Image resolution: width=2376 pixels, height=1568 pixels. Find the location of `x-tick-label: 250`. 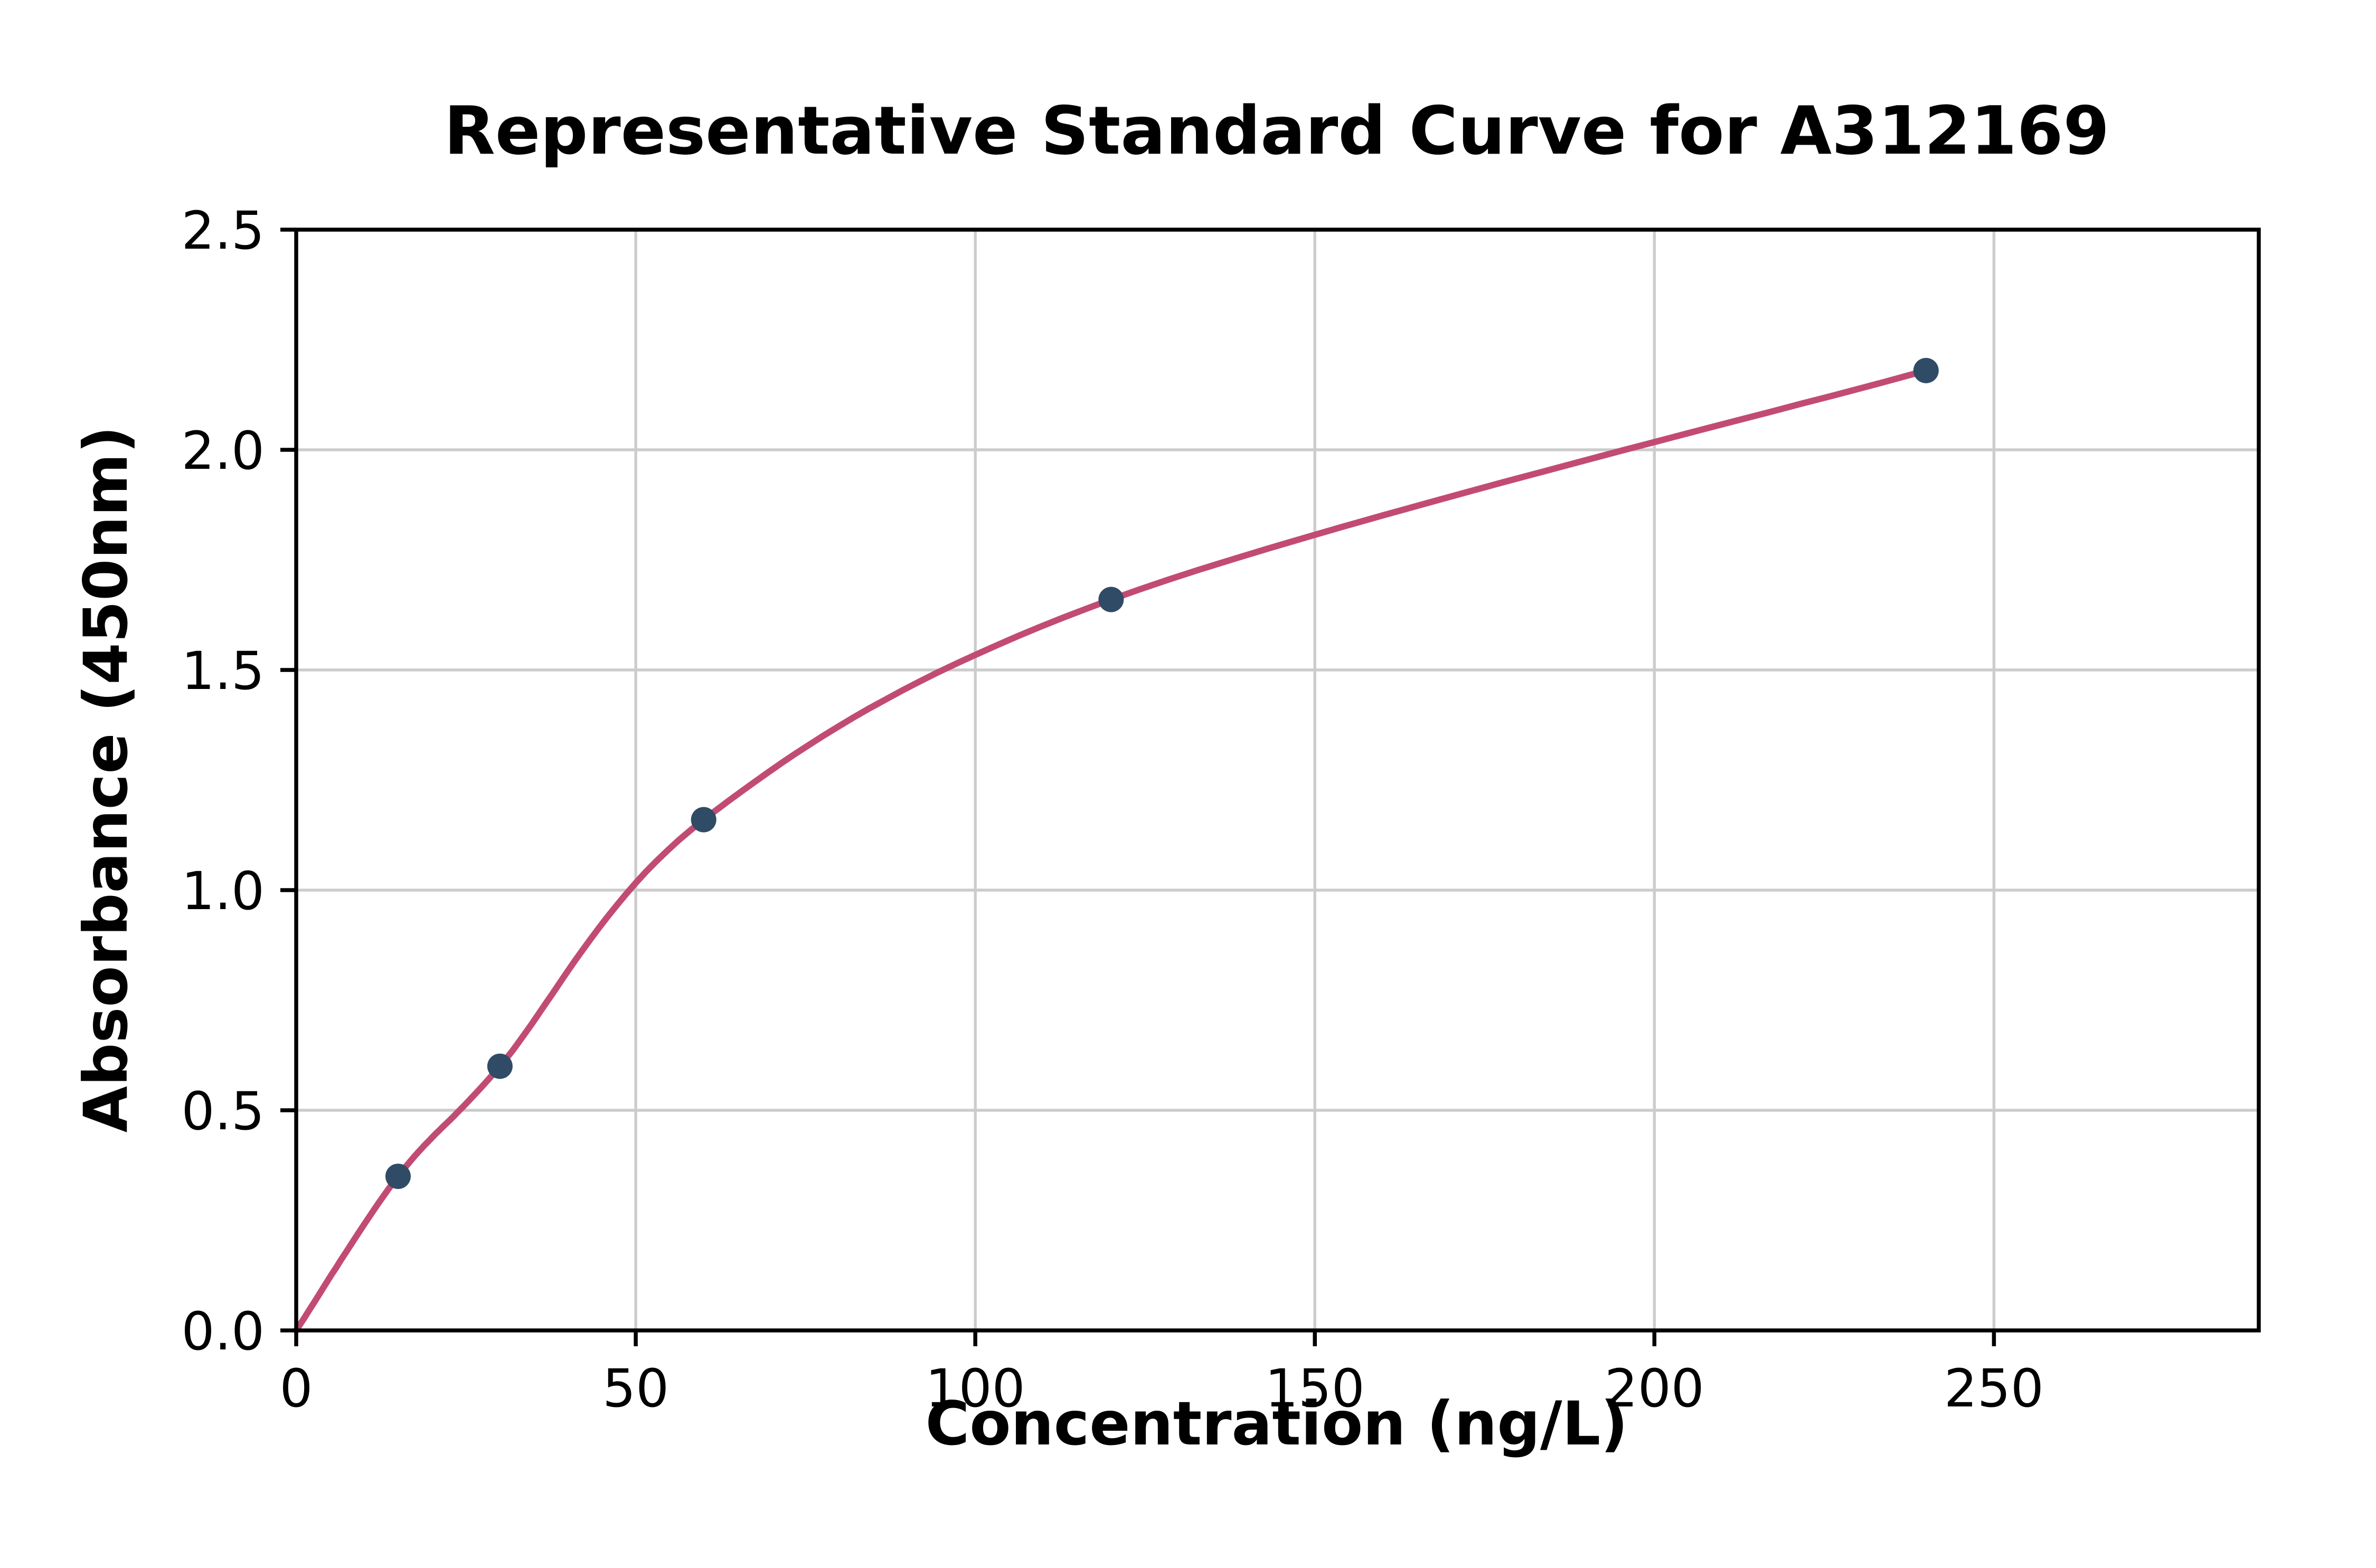

x-tick-label: 250 is located at coordinates (1994, 1388).